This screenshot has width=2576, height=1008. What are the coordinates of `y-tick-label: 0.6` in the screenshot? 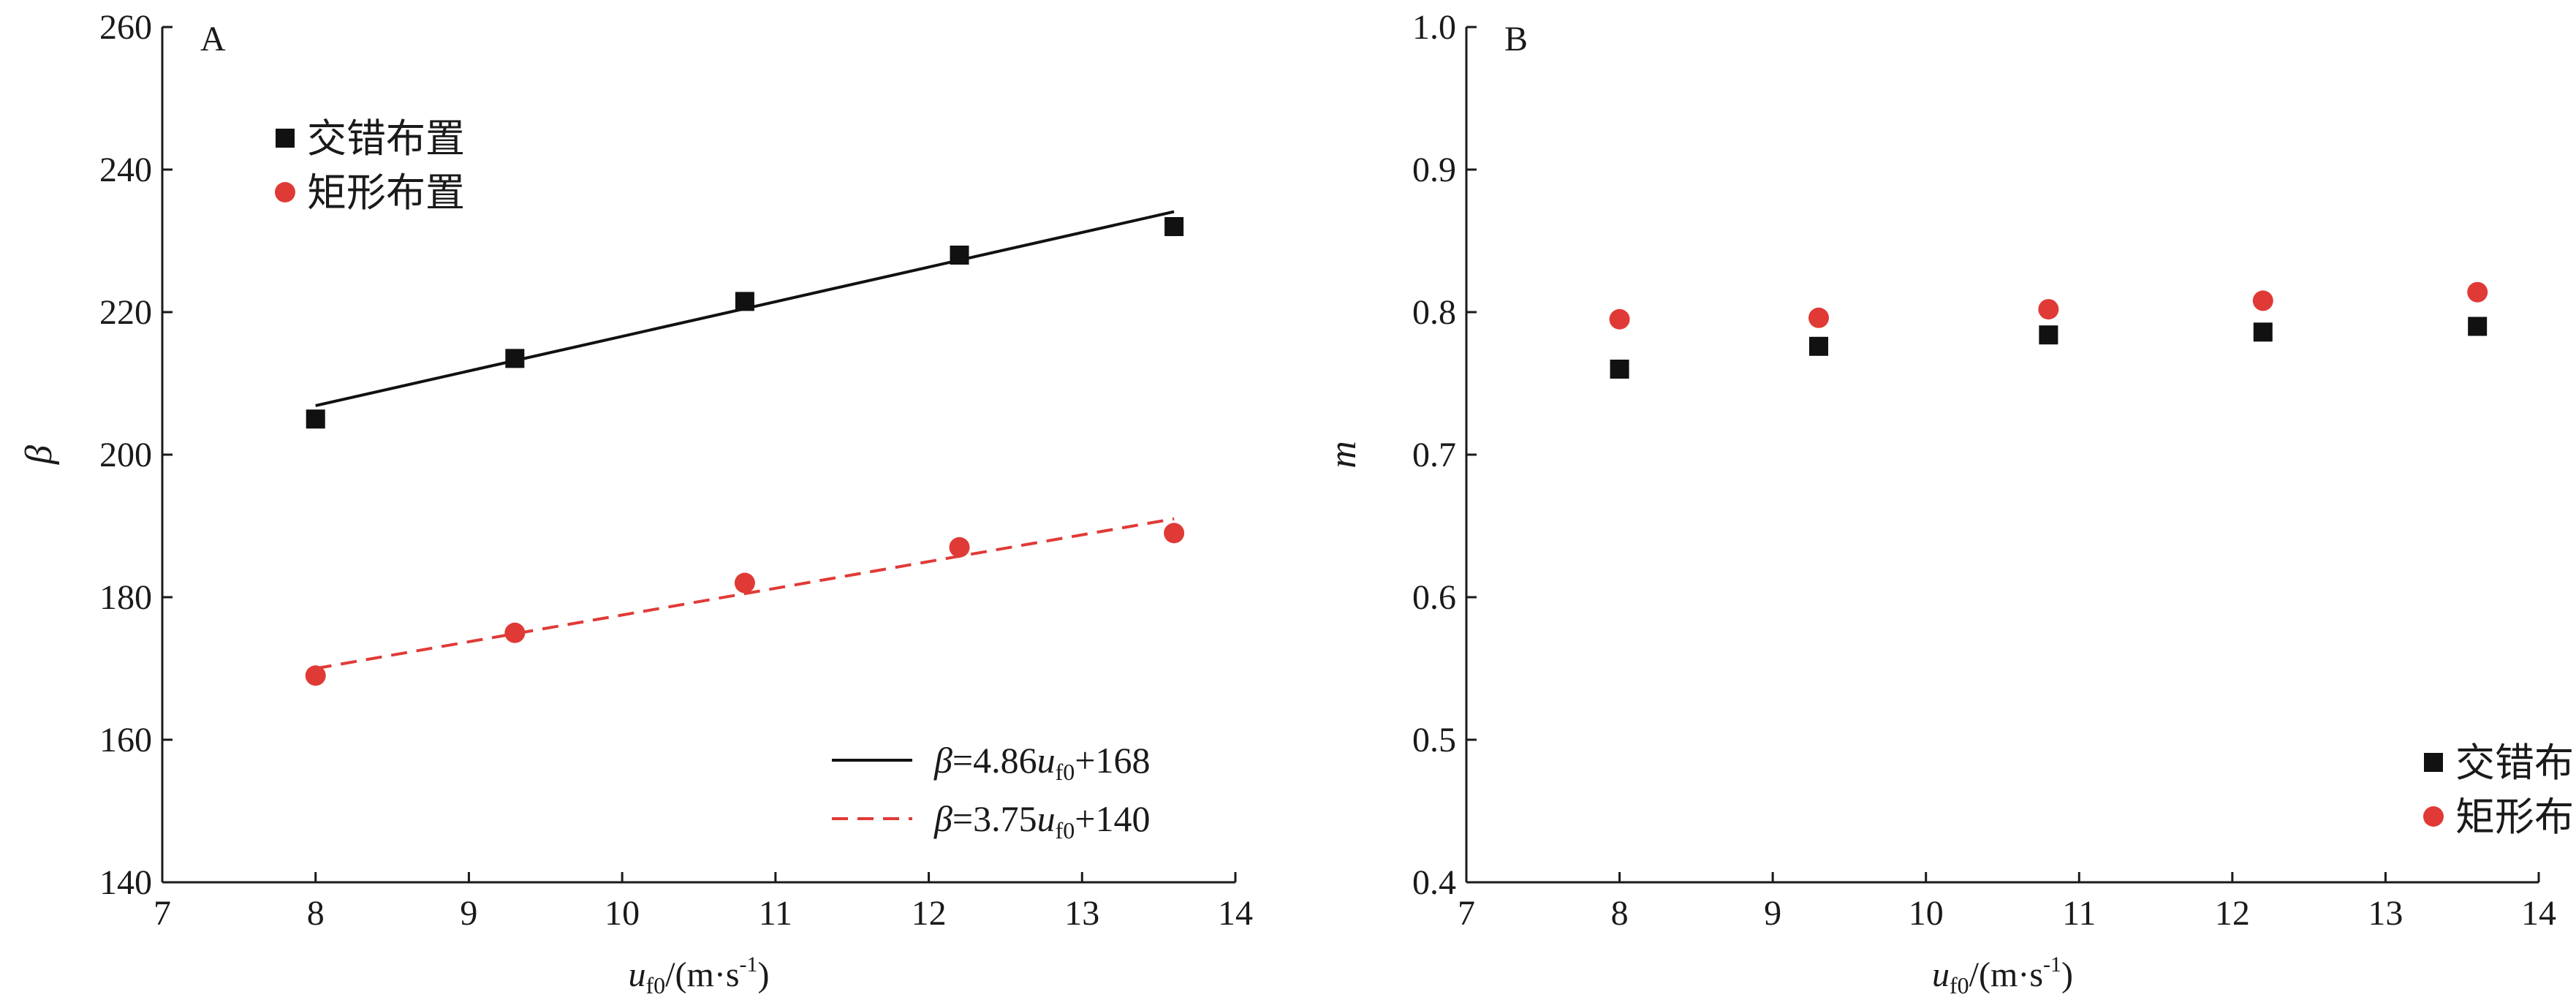 It's located at (1434, 597).